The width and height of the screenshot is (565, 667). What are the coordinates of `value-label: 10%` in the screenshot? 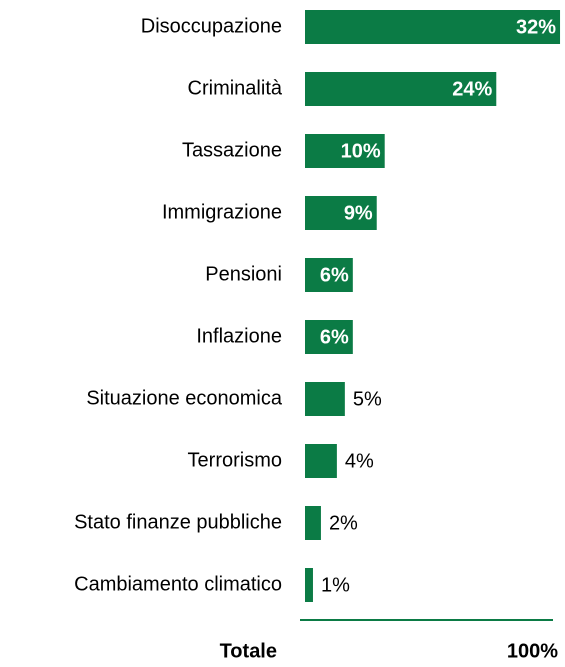 It's located at (361, 151).